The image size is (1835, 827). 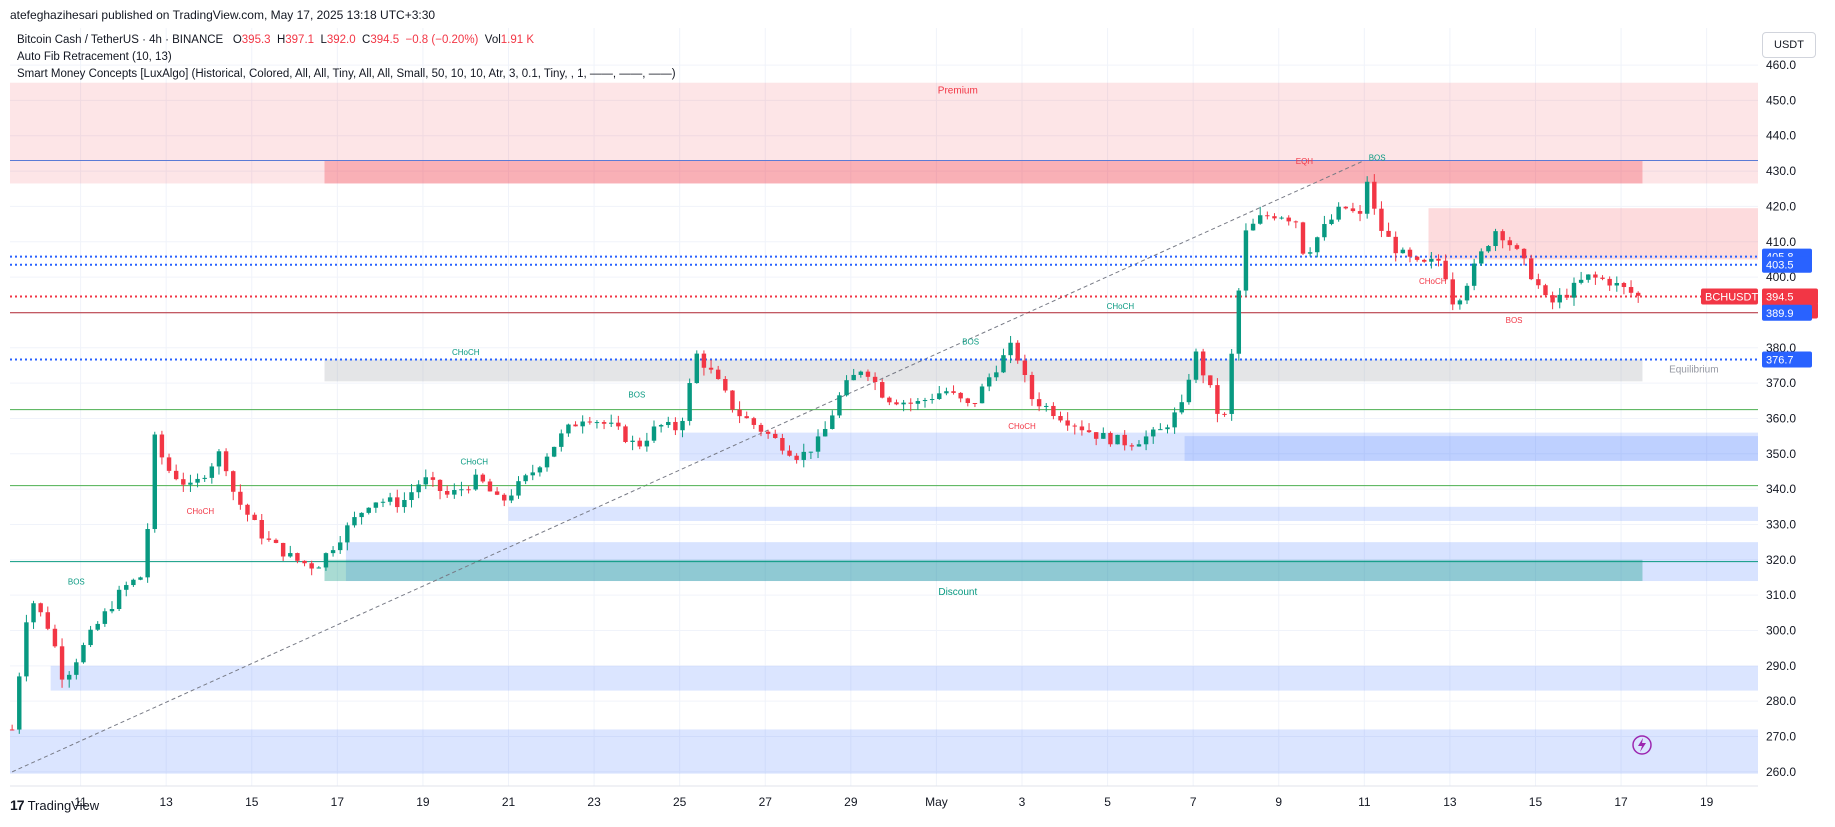 I want to click on change-value: −0.8 (−0.20%), so click(x=442, y=40).